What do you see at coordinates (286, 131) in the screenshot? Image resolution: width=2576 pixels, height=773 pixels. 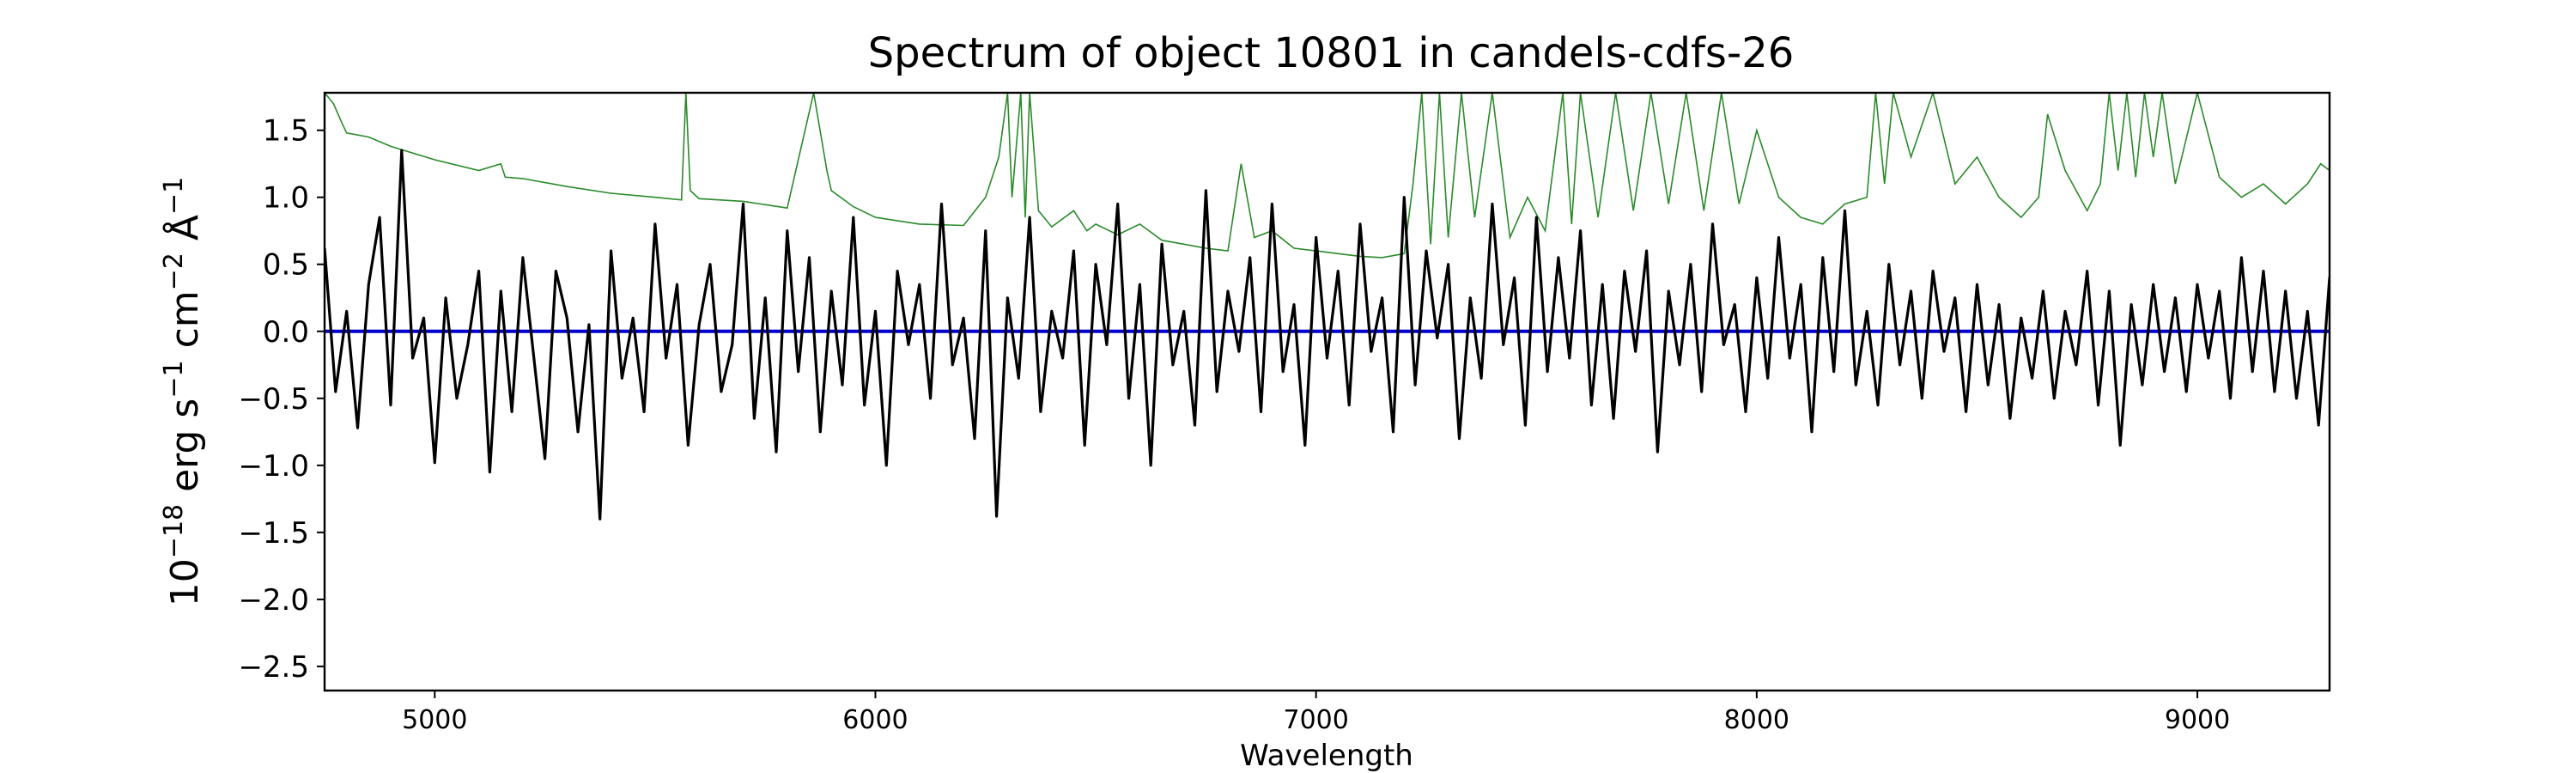 I see `y-tick-label: 1.5` at bounding box center [286, 131].